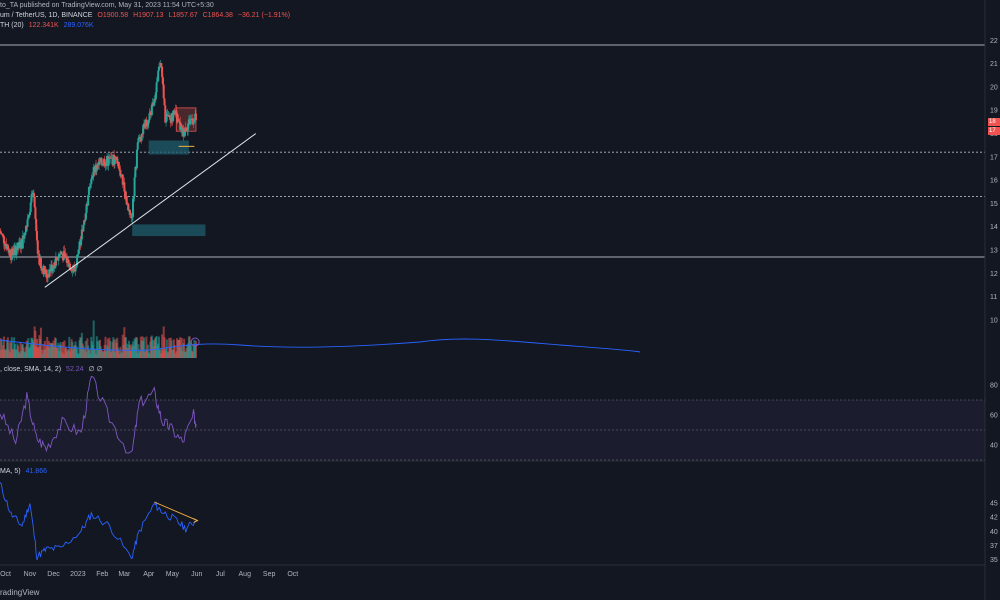 The width and height of the screenshot is (1000, 600). I want to click on symbol-name: um / TetherUS, 1D, BINANCE, so click(46, 15).